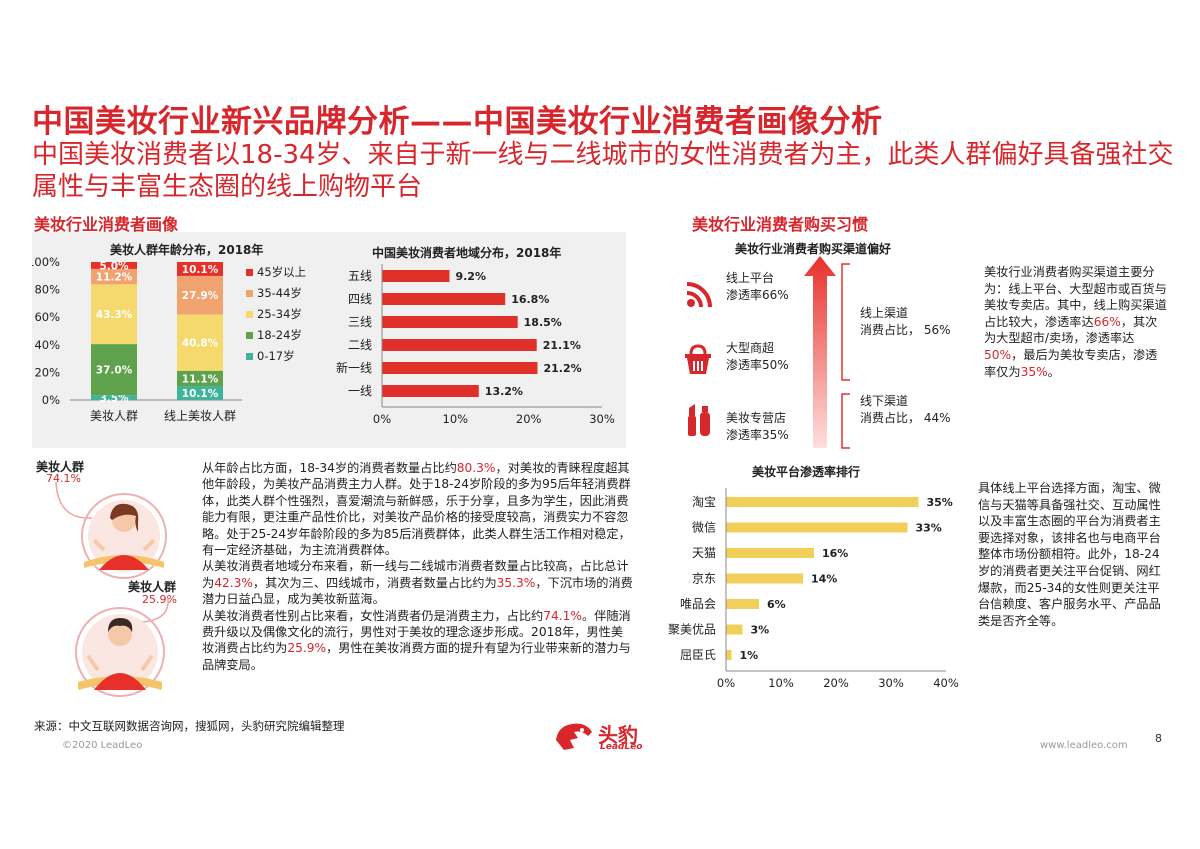 This screenshot has height=849, width=1200. I want to click on highlight-value: 42.3%, so click(233, 582).